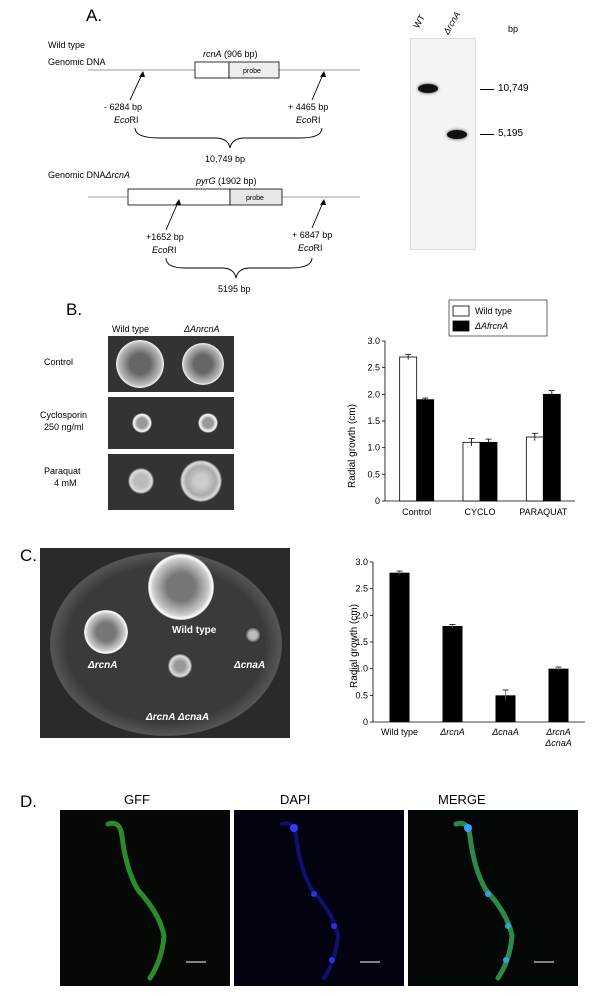 The width and height of the screenshot is (600, 996). What do you see at coordinates (230, 54) in the screenshot?
I see `wt-gene-label: rcnA (906 bp)` at bounding box center [230, 54].